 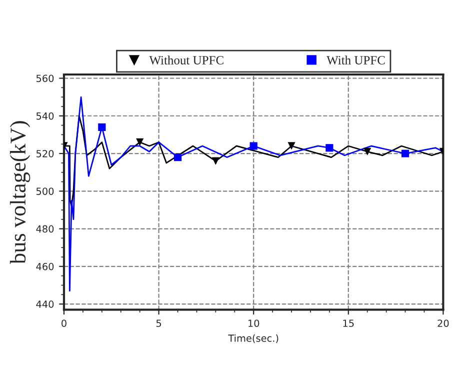 What do you see at coordinates (45, 116) in the screenshot?
I see `y-tick-label: 540` at bounding box center [45, 116].